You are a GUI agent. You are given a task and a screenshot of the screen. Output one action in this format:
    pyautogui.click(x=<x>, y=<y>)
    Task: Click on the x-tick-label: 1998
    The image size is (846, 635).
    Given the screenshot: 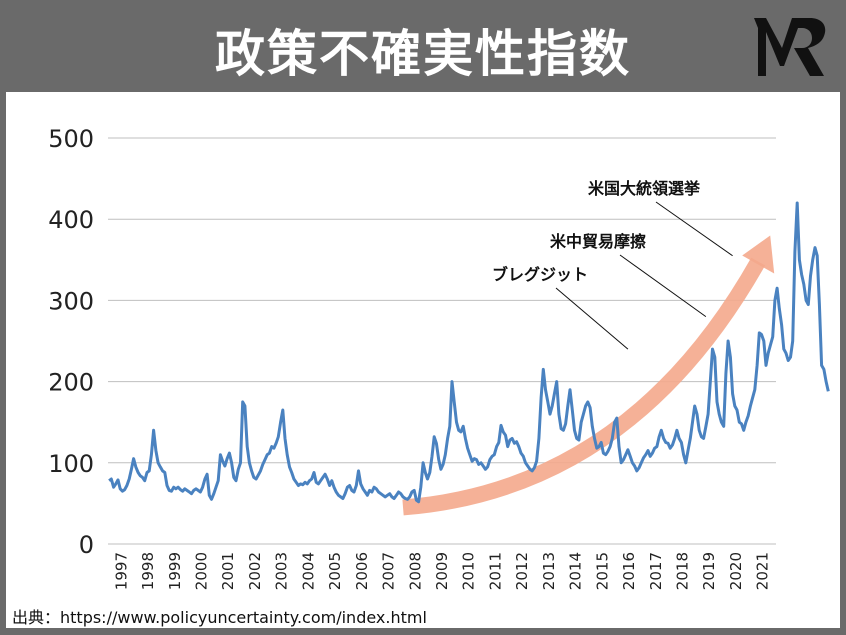 What is the action you would take?
    pyautogui.click(x=148, y=571)
    